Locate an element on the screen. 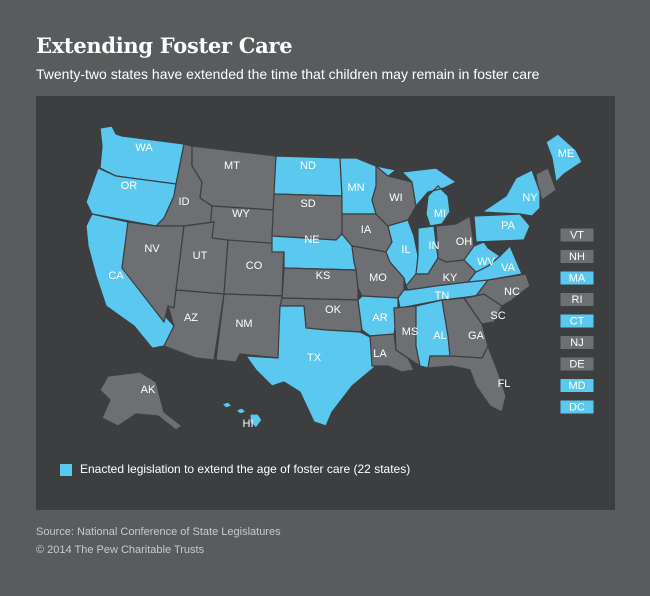 Image resolution: width=650 pixels, height=596 pixels. state-shape-la is located at coordinates (392, 353).